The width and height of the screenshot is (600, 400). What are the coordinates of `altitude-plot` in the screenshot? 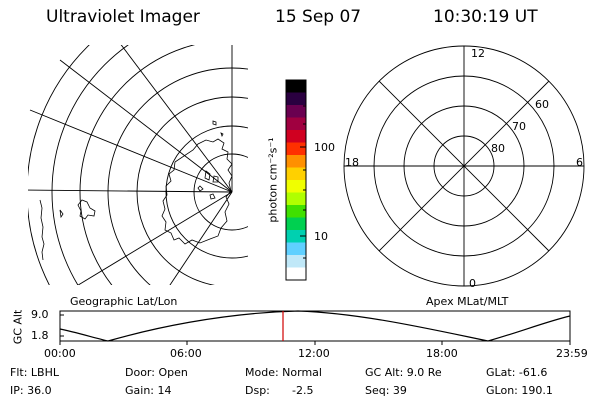 It's located at (315, 327).